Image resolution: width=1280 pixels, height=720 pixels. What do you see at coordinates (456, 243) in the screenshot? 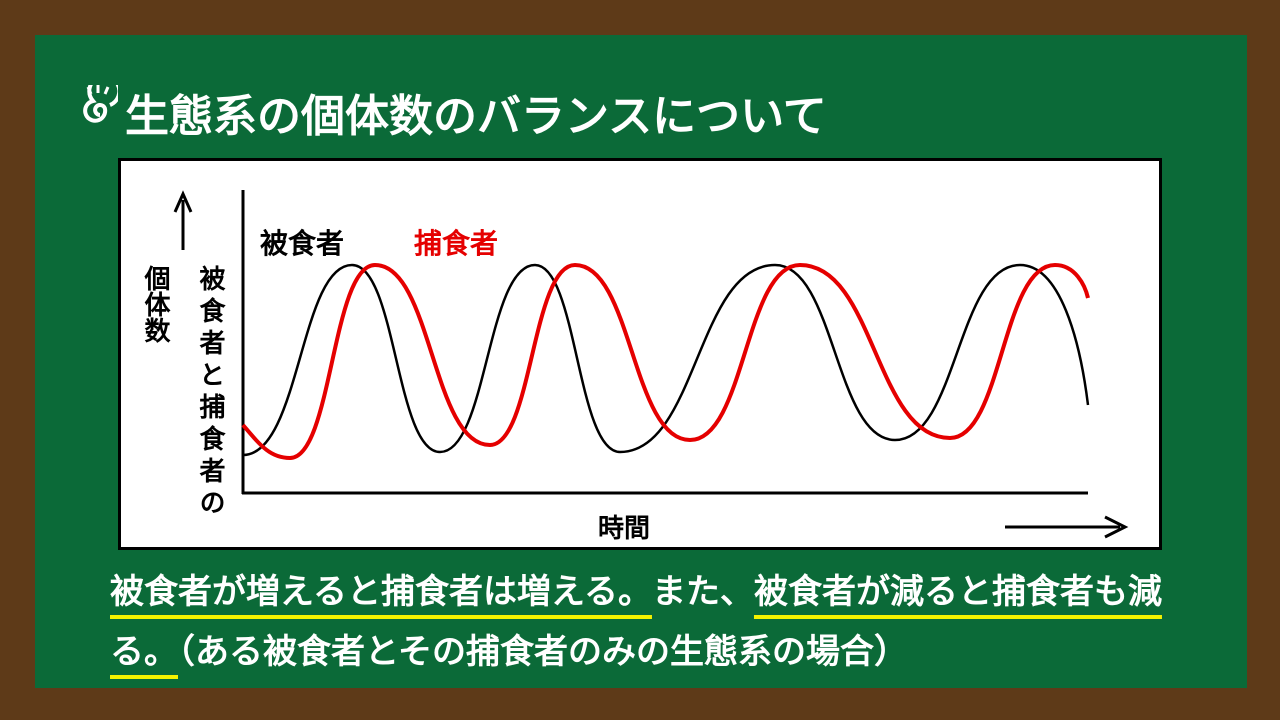
I see `predator-label: 捕食者` at bounding box center [456, 243].